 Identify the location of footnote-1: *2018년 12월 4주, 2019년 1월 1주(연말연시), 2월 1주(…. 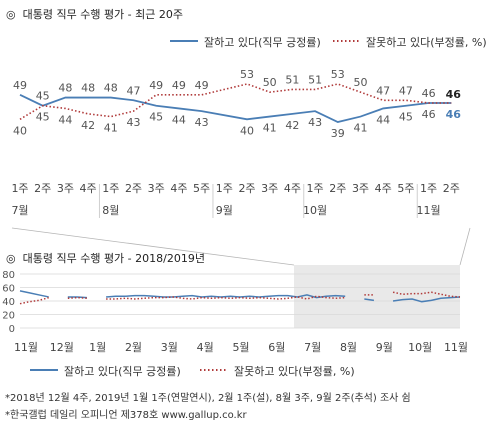
(208, 398).